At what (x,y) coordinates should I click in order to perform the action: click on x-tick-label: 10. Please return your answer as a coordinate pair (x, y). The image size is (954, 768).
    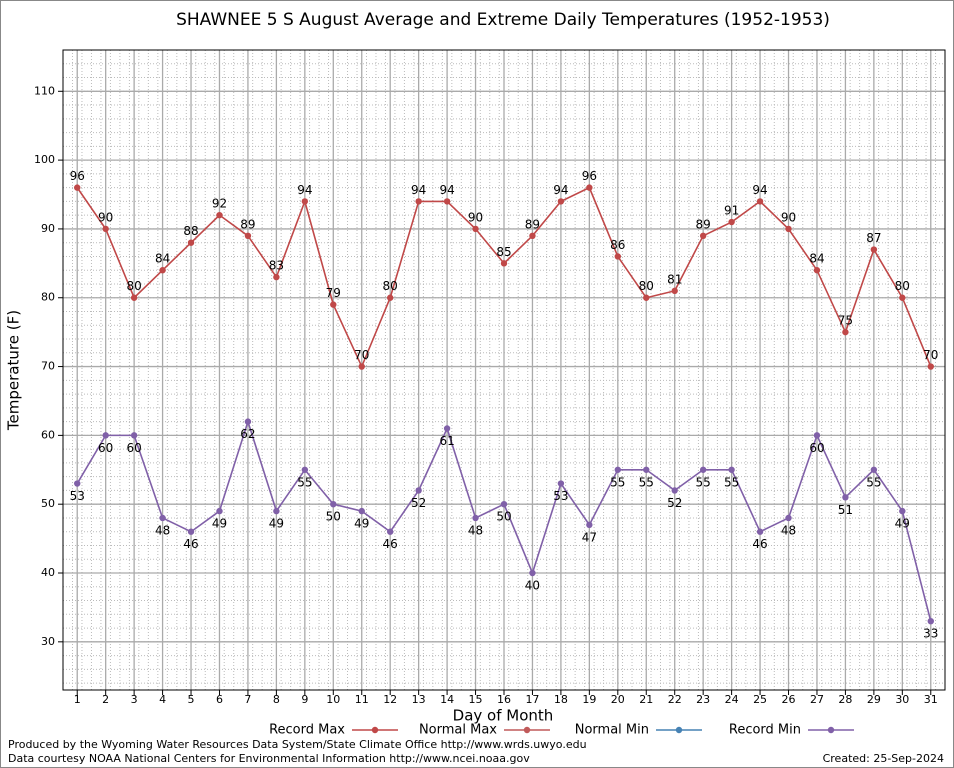
    Looking at the image, I should click on (333, 699).